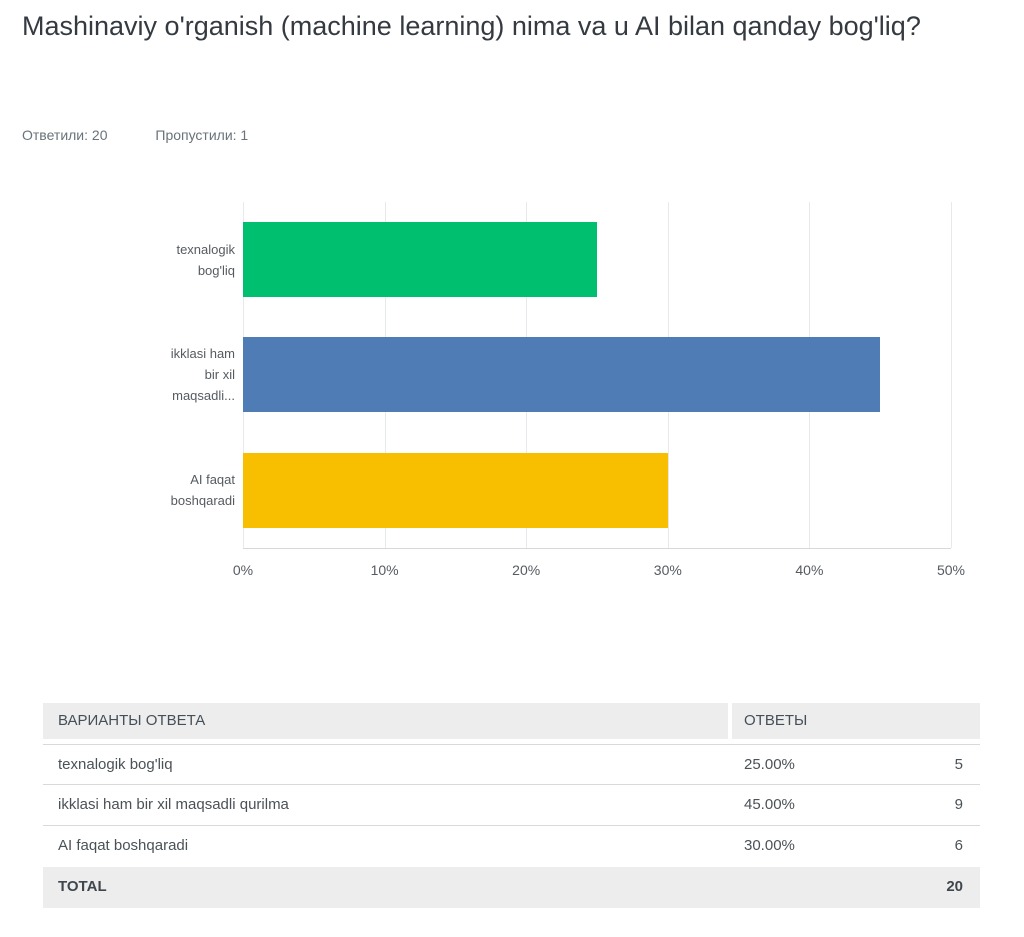 Image resolution: width=1024 pixels, height=937 pixels. I want to click on x-tick-label: 50%, so click(951, 570).